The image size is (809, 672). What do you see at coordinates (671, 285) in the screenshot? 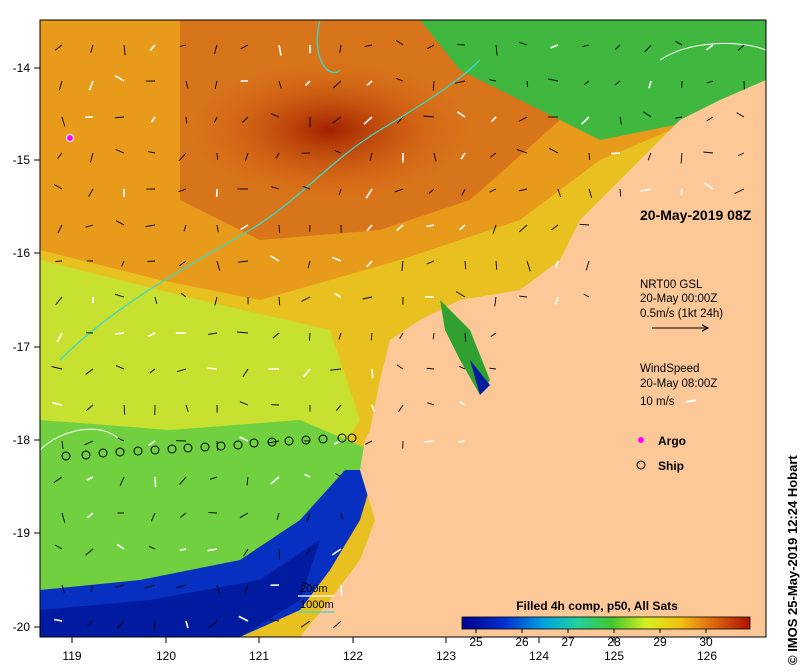
I see `svg-text: NRT00 GSL` at bounding box center [671, 285].